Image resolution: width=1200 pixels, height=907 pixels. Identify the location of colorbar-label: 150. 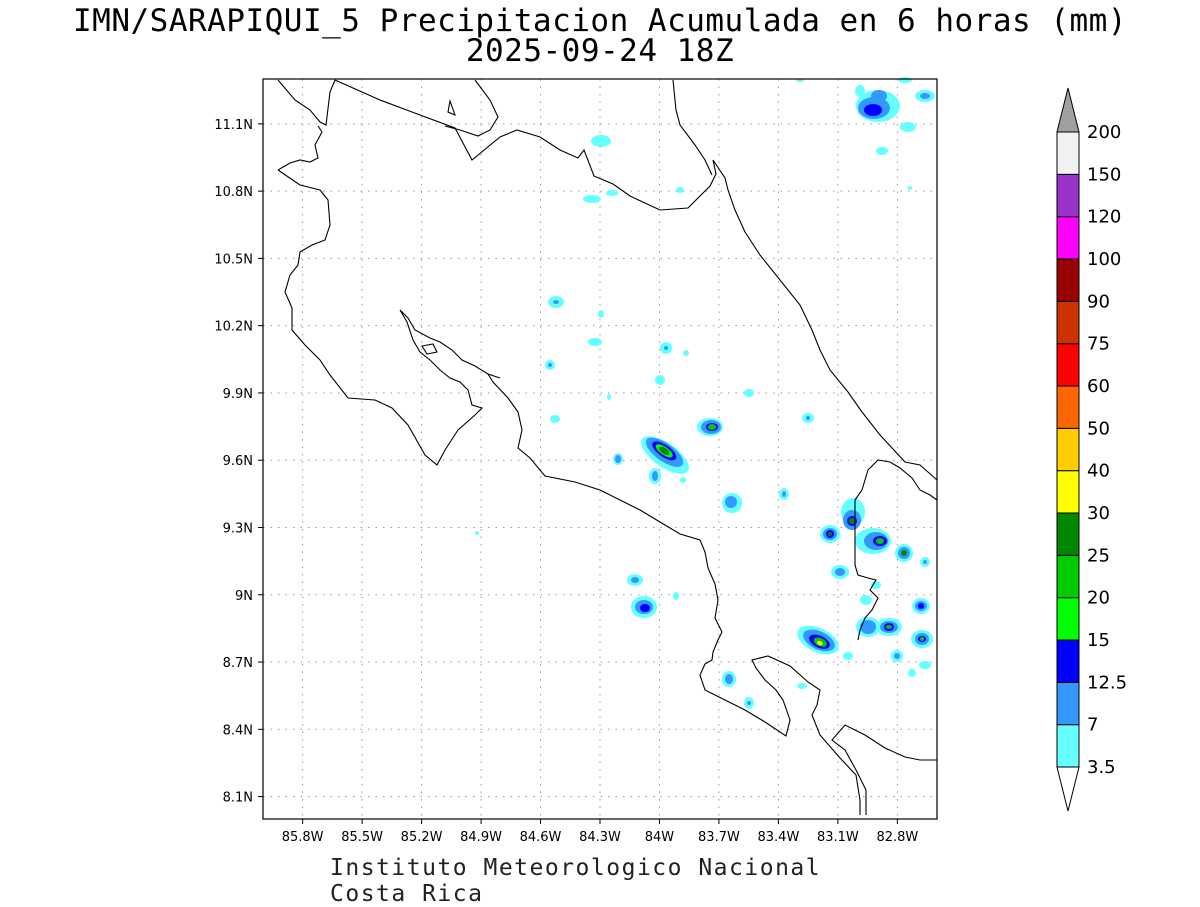
(1104, 174).